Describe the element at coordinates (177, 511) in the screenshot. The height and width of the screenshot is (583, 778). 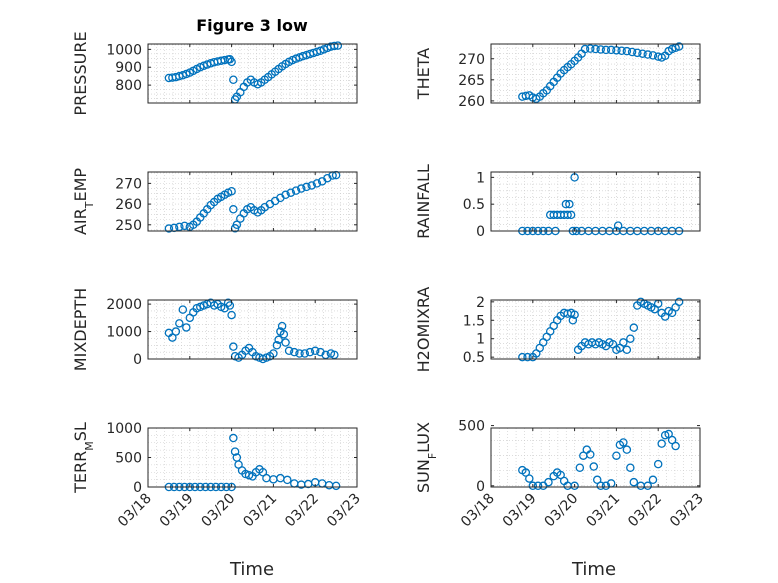
I see `x-tick-label: 03/19` at that location.